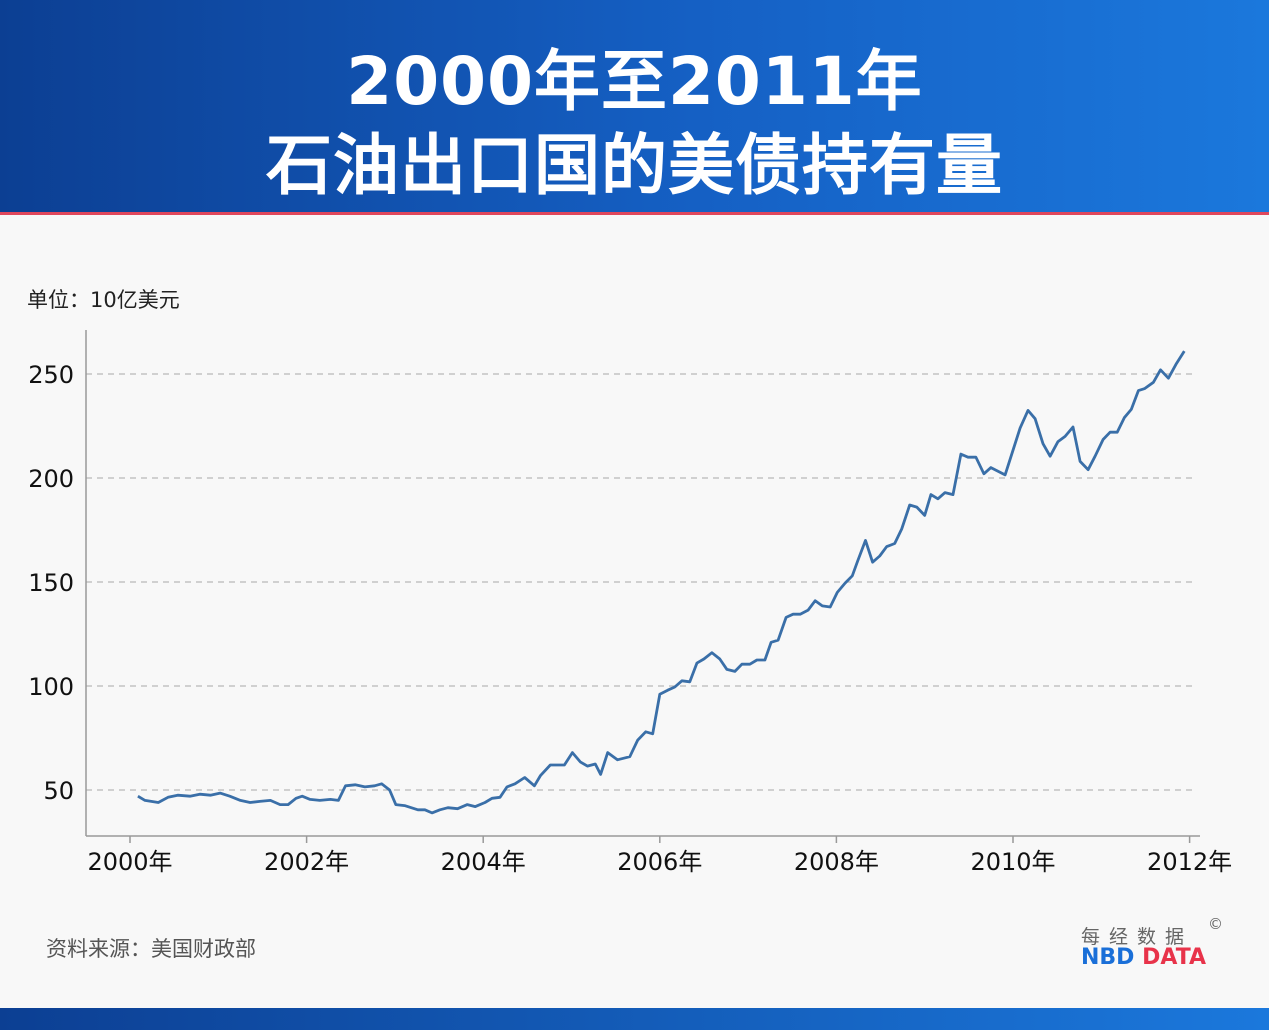  What do you see at coordinates (306, 862) in the screenshot?
I see `x-tick-label: 2002年` at bounding box center [306, 862].